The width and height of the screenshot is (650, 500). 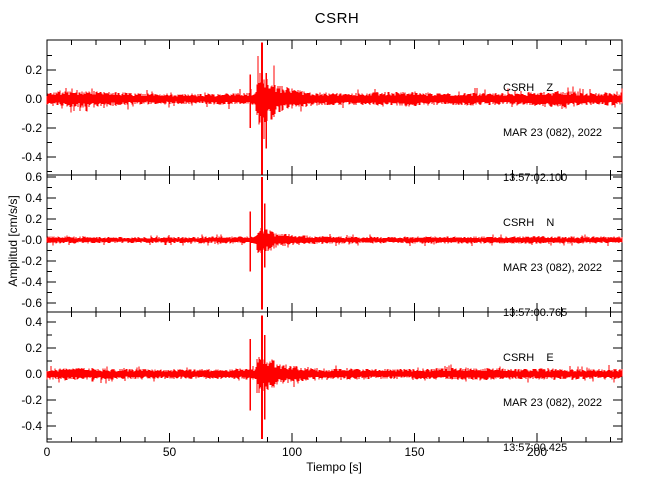 I want to click on page-title: CSRH, so click(x=337, y=18).